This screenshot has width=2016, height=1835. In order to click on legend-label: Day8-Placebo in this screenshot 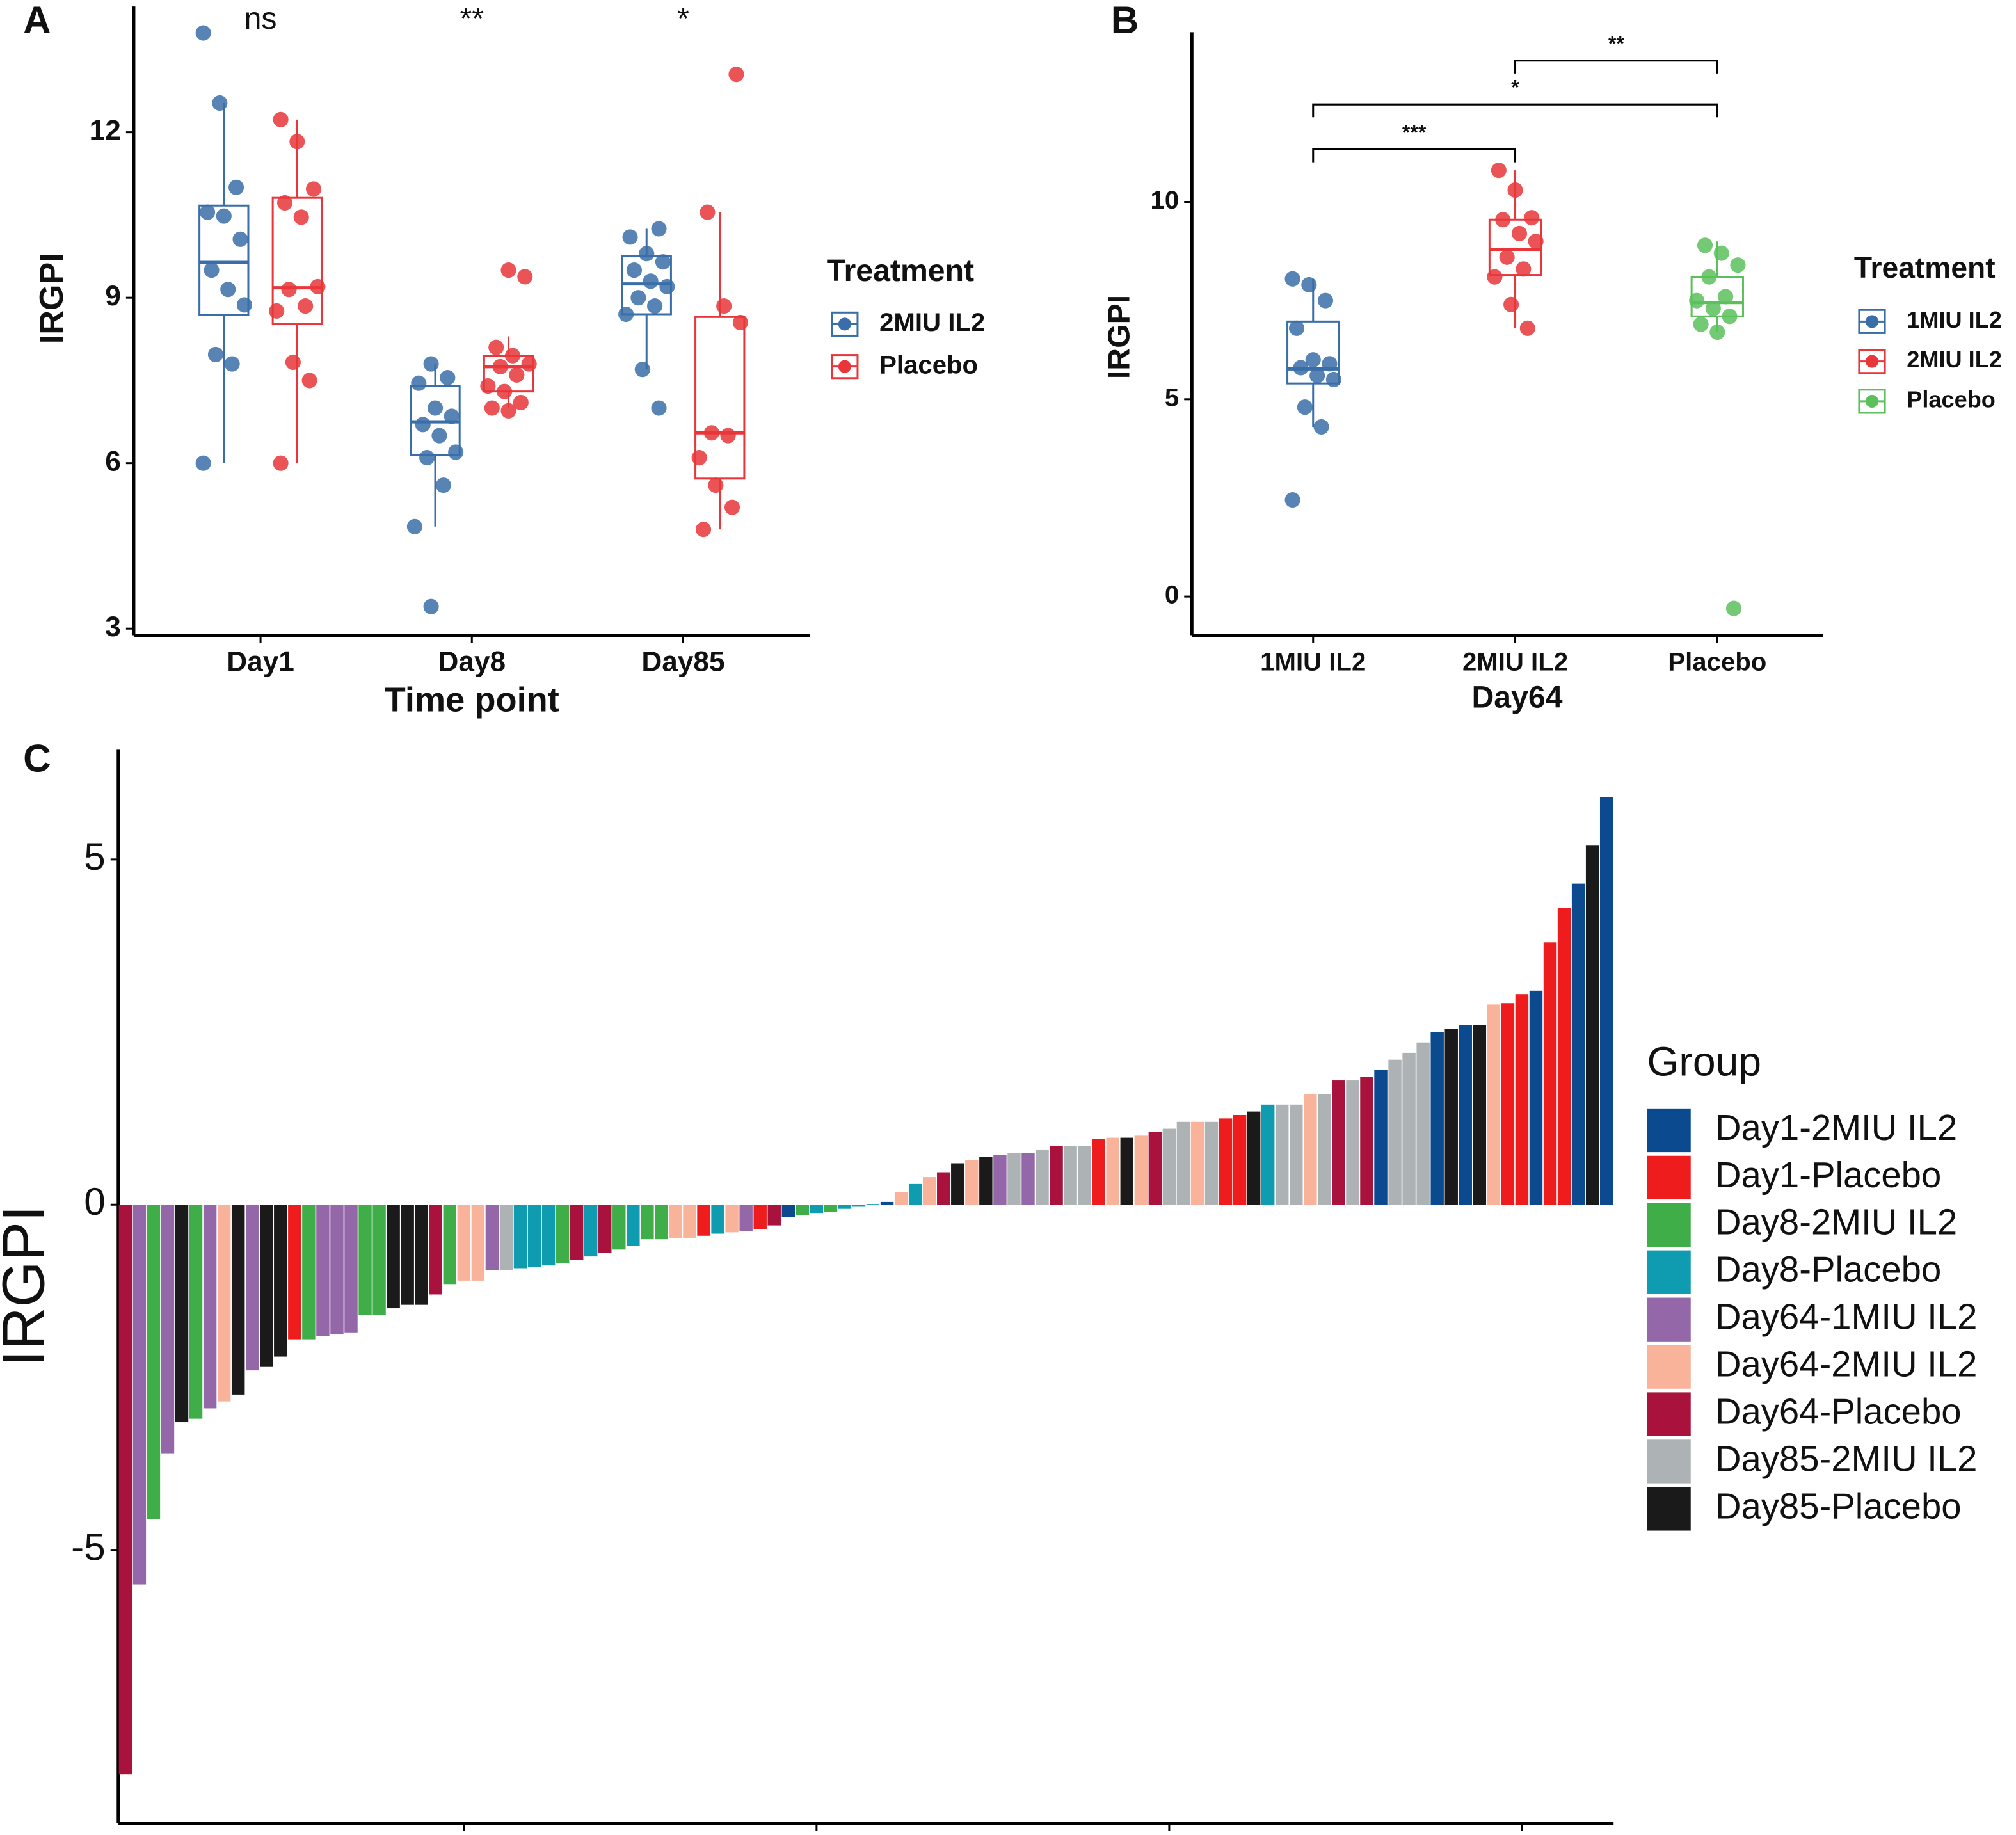, I will do `click(1828, 1269)`.